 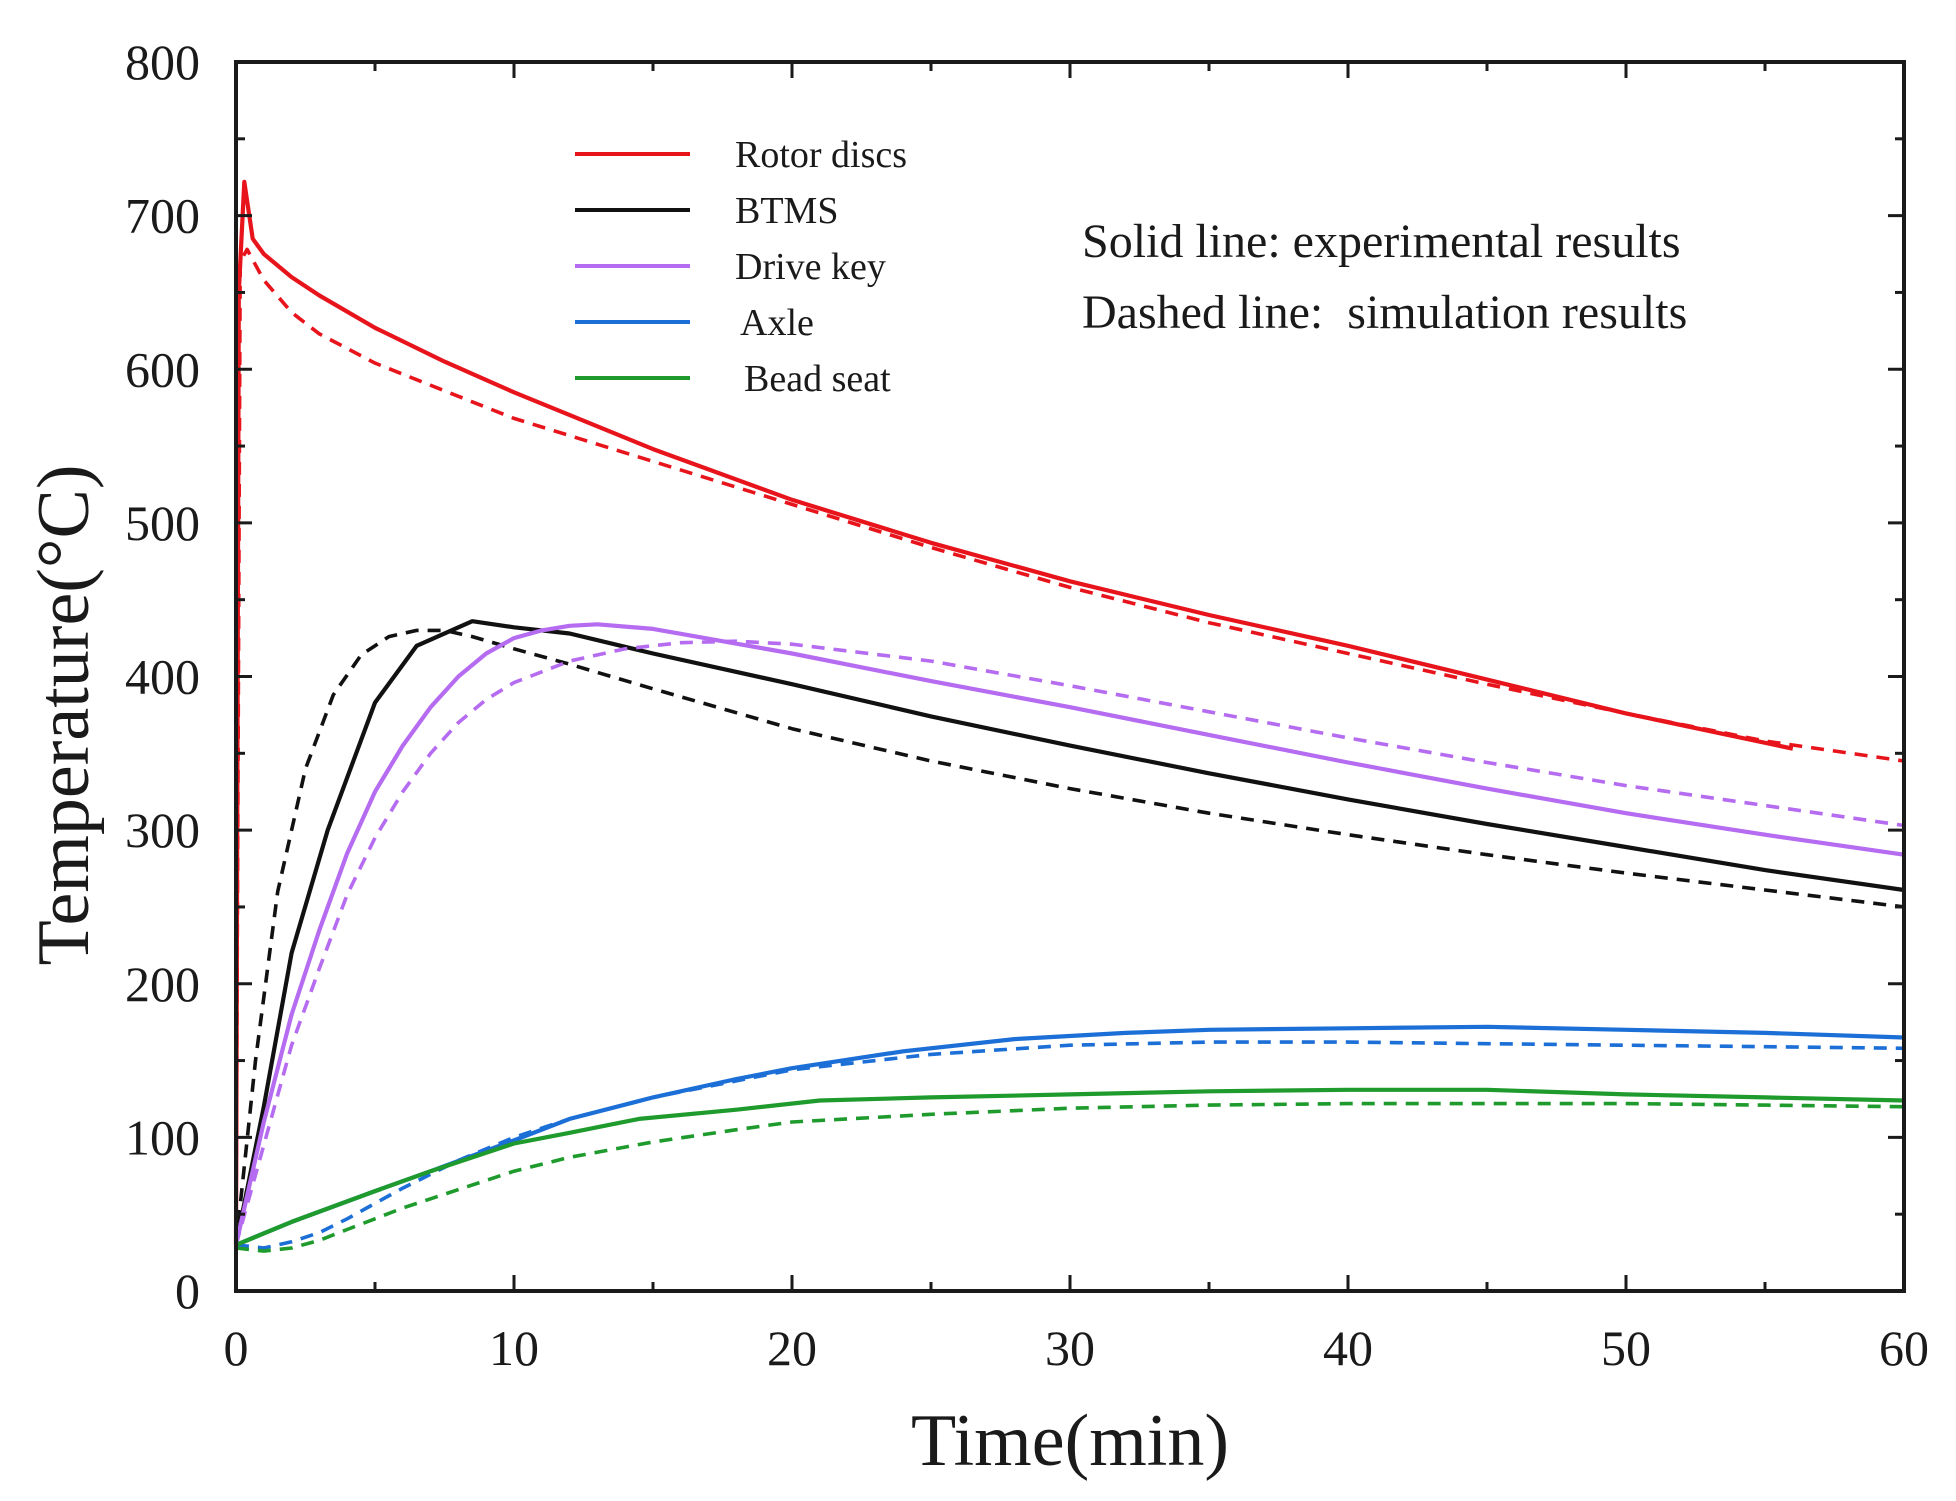 What do you see at coordinates (162, 62) in the screenshot?
I see `y-tick-label: 800` at bounding box center [162, 62].